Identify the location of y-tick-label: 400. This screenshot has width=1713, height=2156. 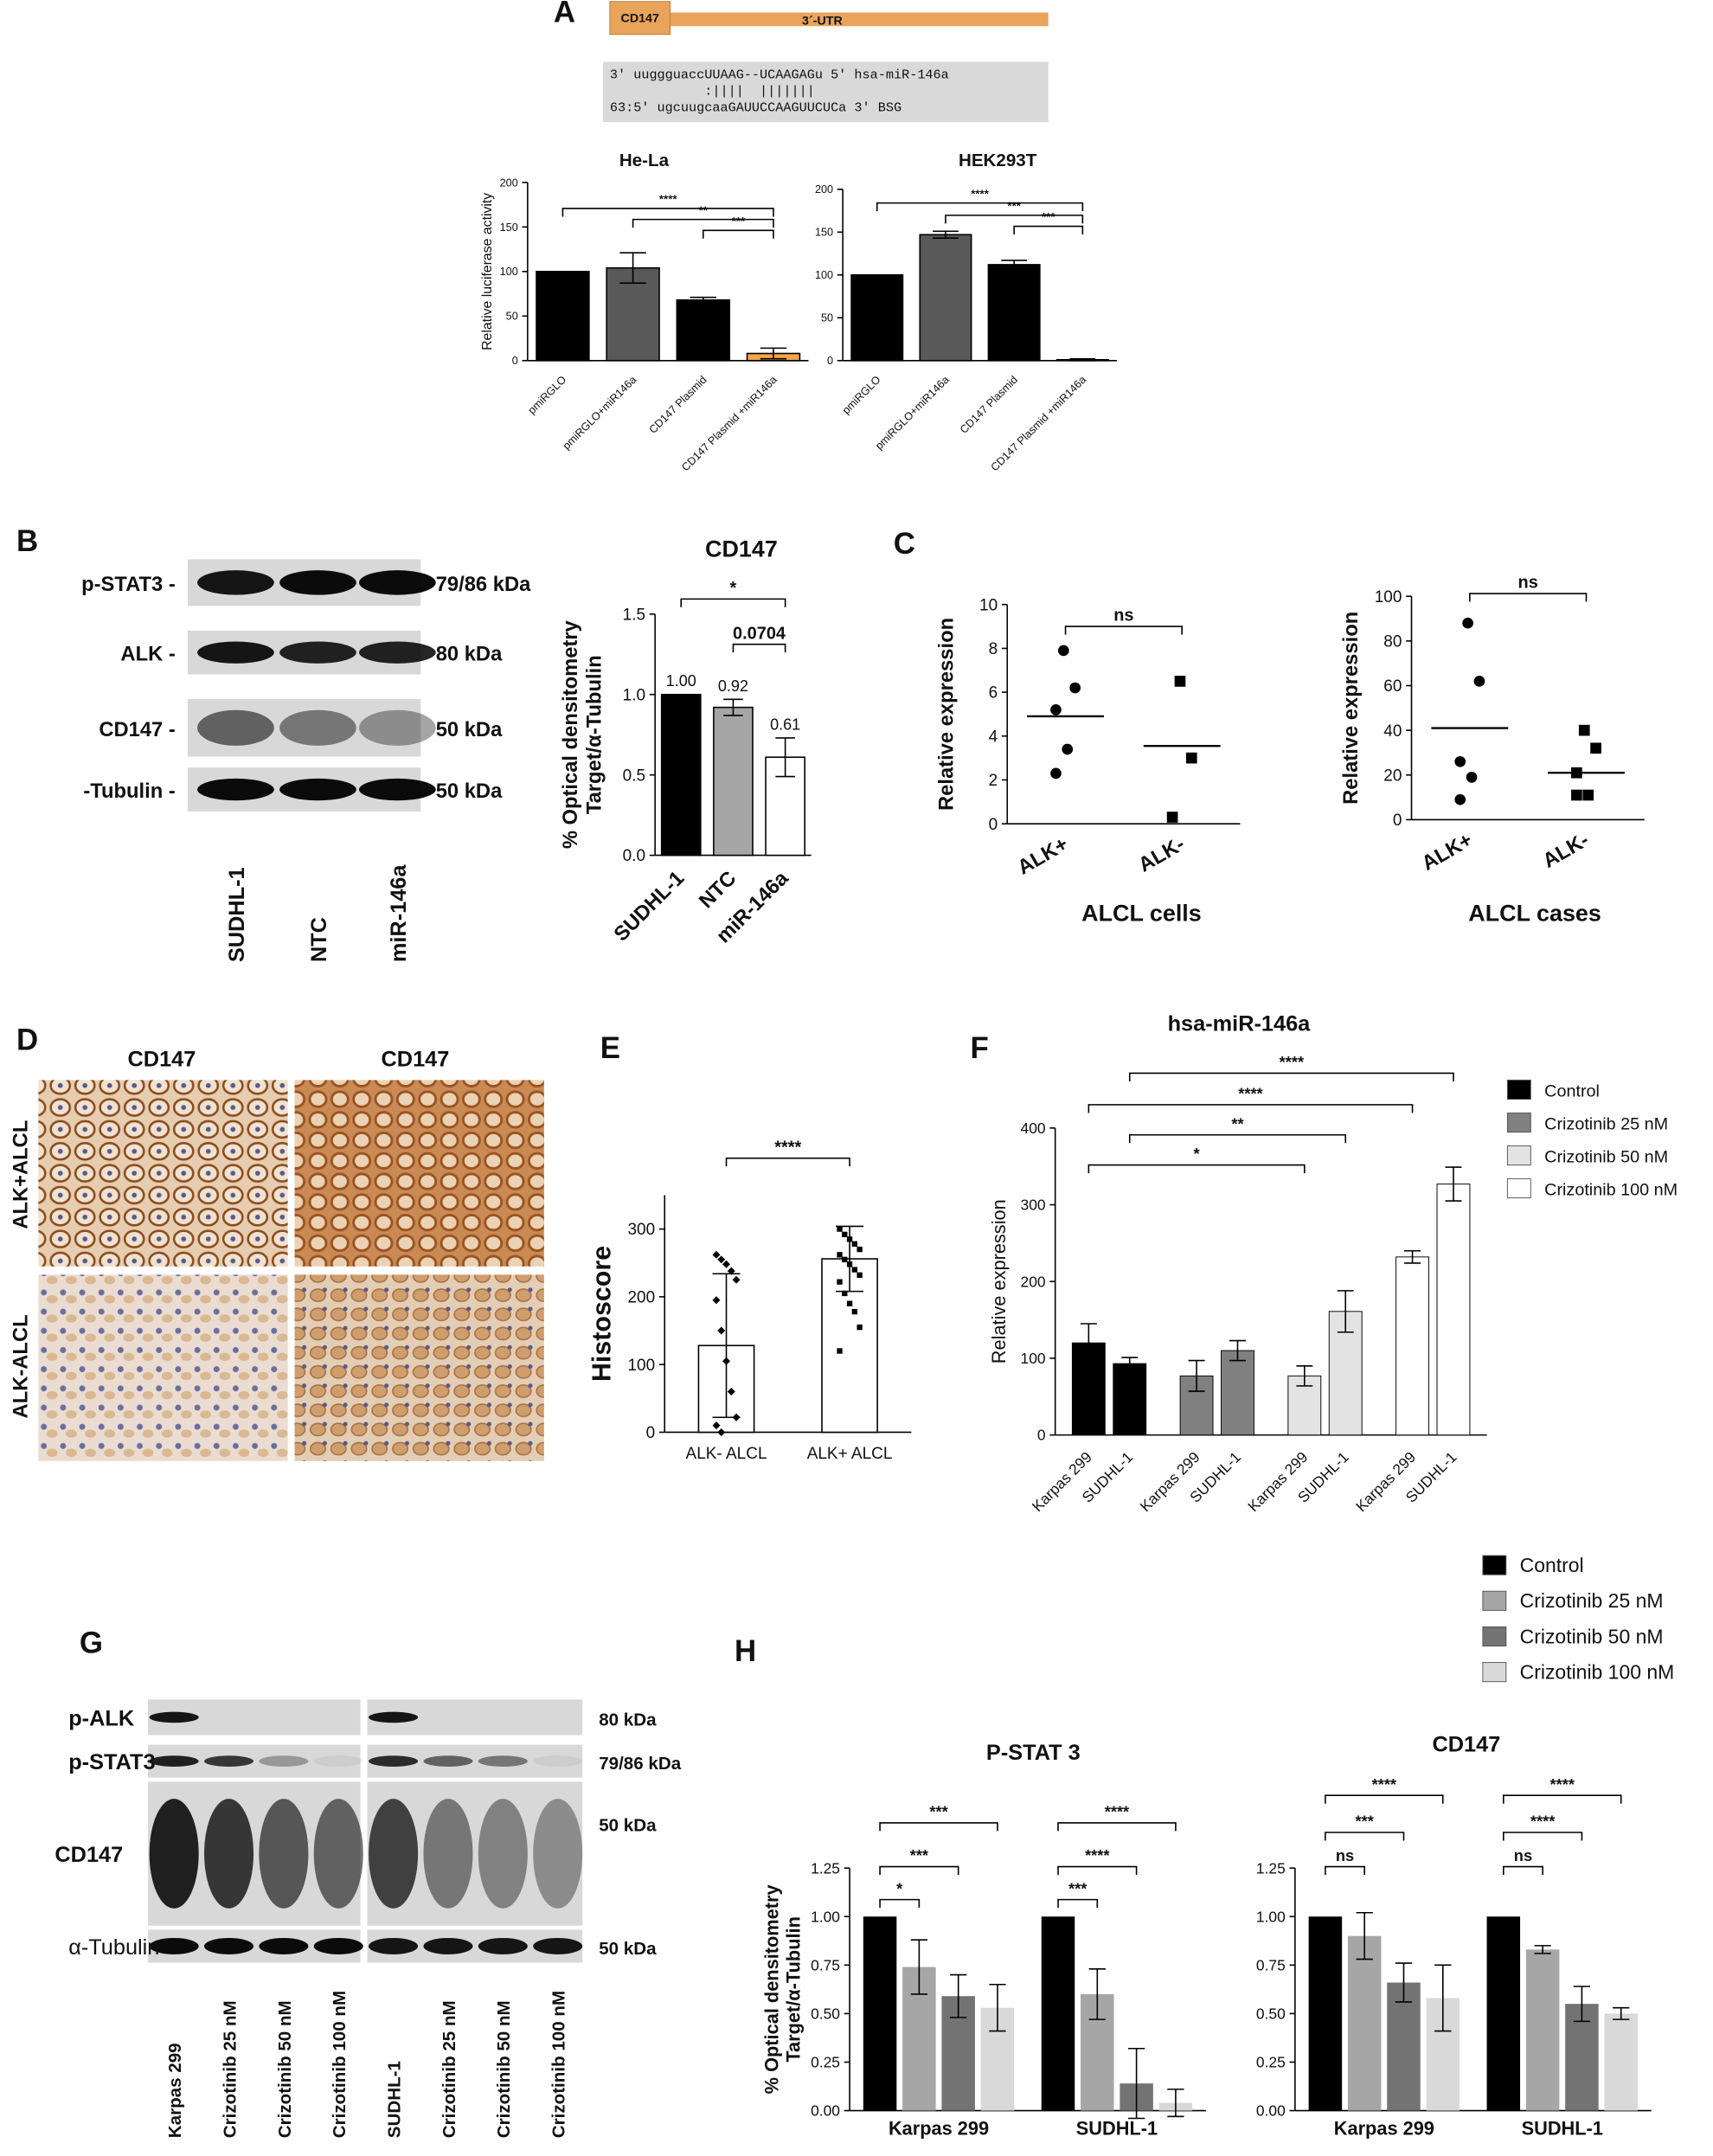
(1033, 1128).